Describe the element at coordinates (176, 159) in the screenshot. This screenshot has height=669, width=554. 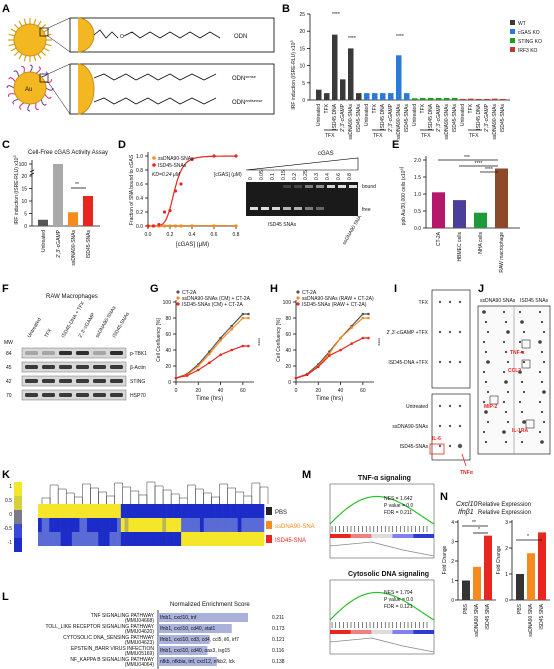
I see `d-legend-label: ssDNA90-SNAs` at that location.